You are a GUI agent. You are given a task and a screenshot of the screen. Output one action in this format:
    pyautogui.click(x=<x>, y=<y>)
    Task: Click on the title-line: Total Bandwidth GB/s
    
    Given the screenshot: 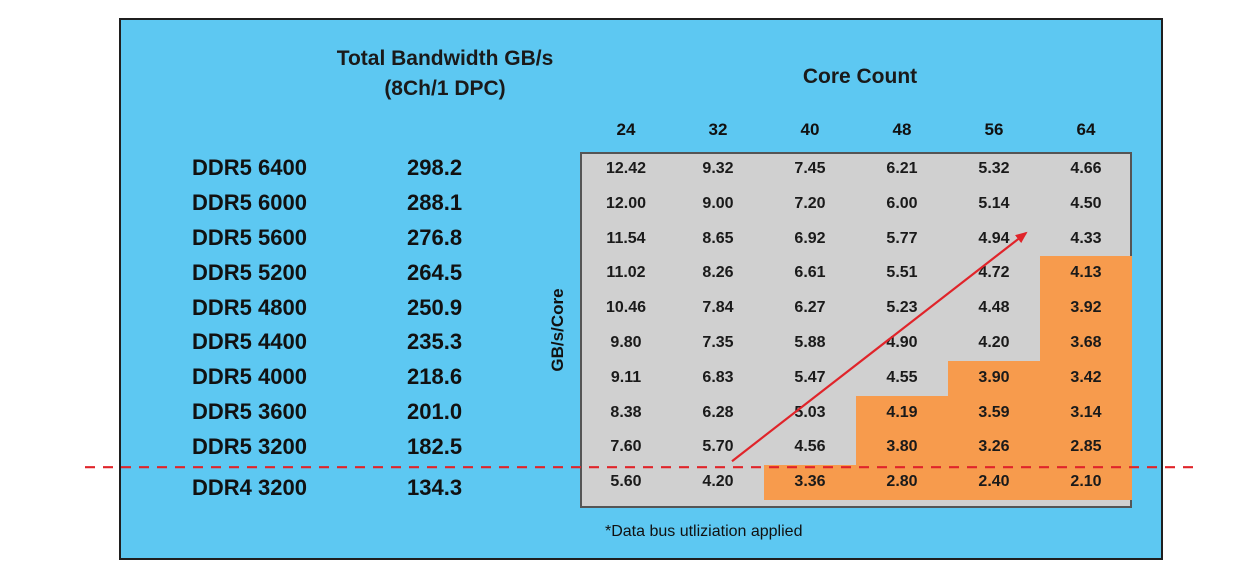 What is the action you would take?
    pyautogui.click(x=445, y=58)
    